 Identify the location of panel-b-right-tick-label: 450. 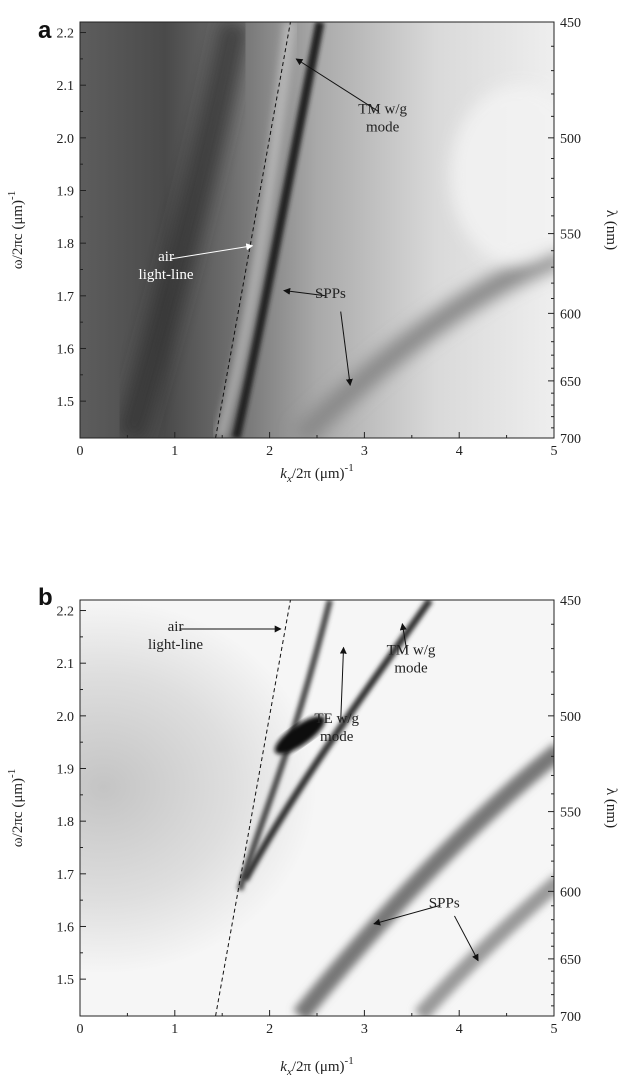
(570, 601).